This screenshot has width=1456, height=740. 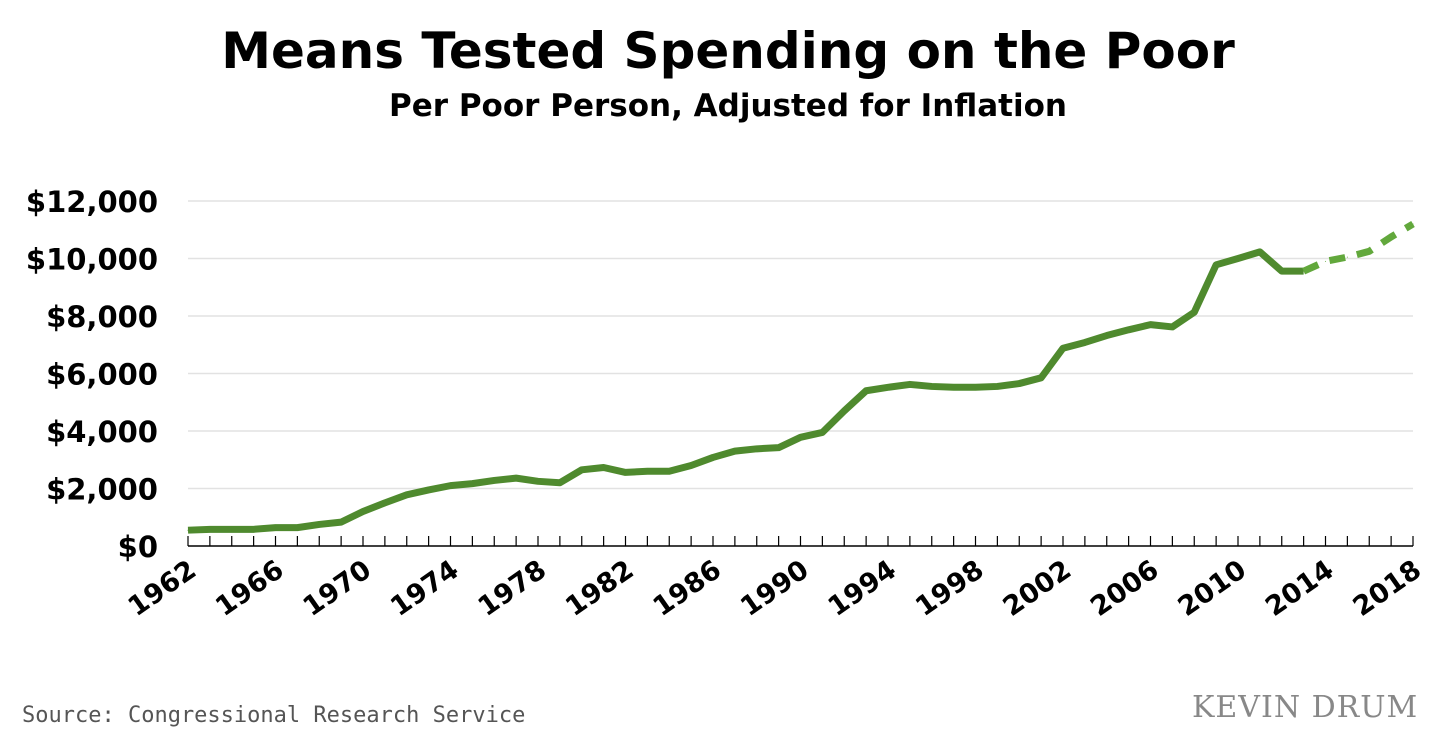 What do you see at coordinates (1299, 588) in the screenshot?
I see `x-tick-label: 2014` at bounding box center [1299, 588].